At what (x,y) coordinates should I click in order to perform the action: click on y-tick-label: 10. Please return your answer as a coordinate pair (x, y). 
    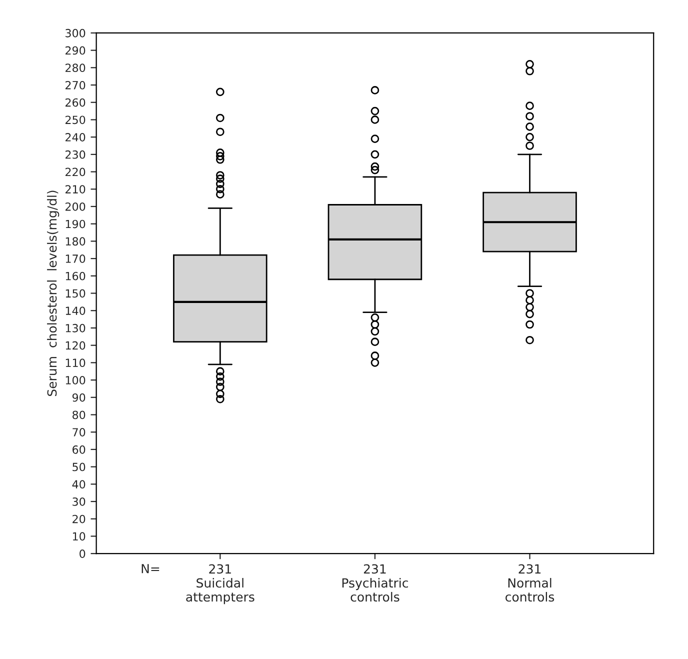
    Looking at the image, I should click on (79, 536).